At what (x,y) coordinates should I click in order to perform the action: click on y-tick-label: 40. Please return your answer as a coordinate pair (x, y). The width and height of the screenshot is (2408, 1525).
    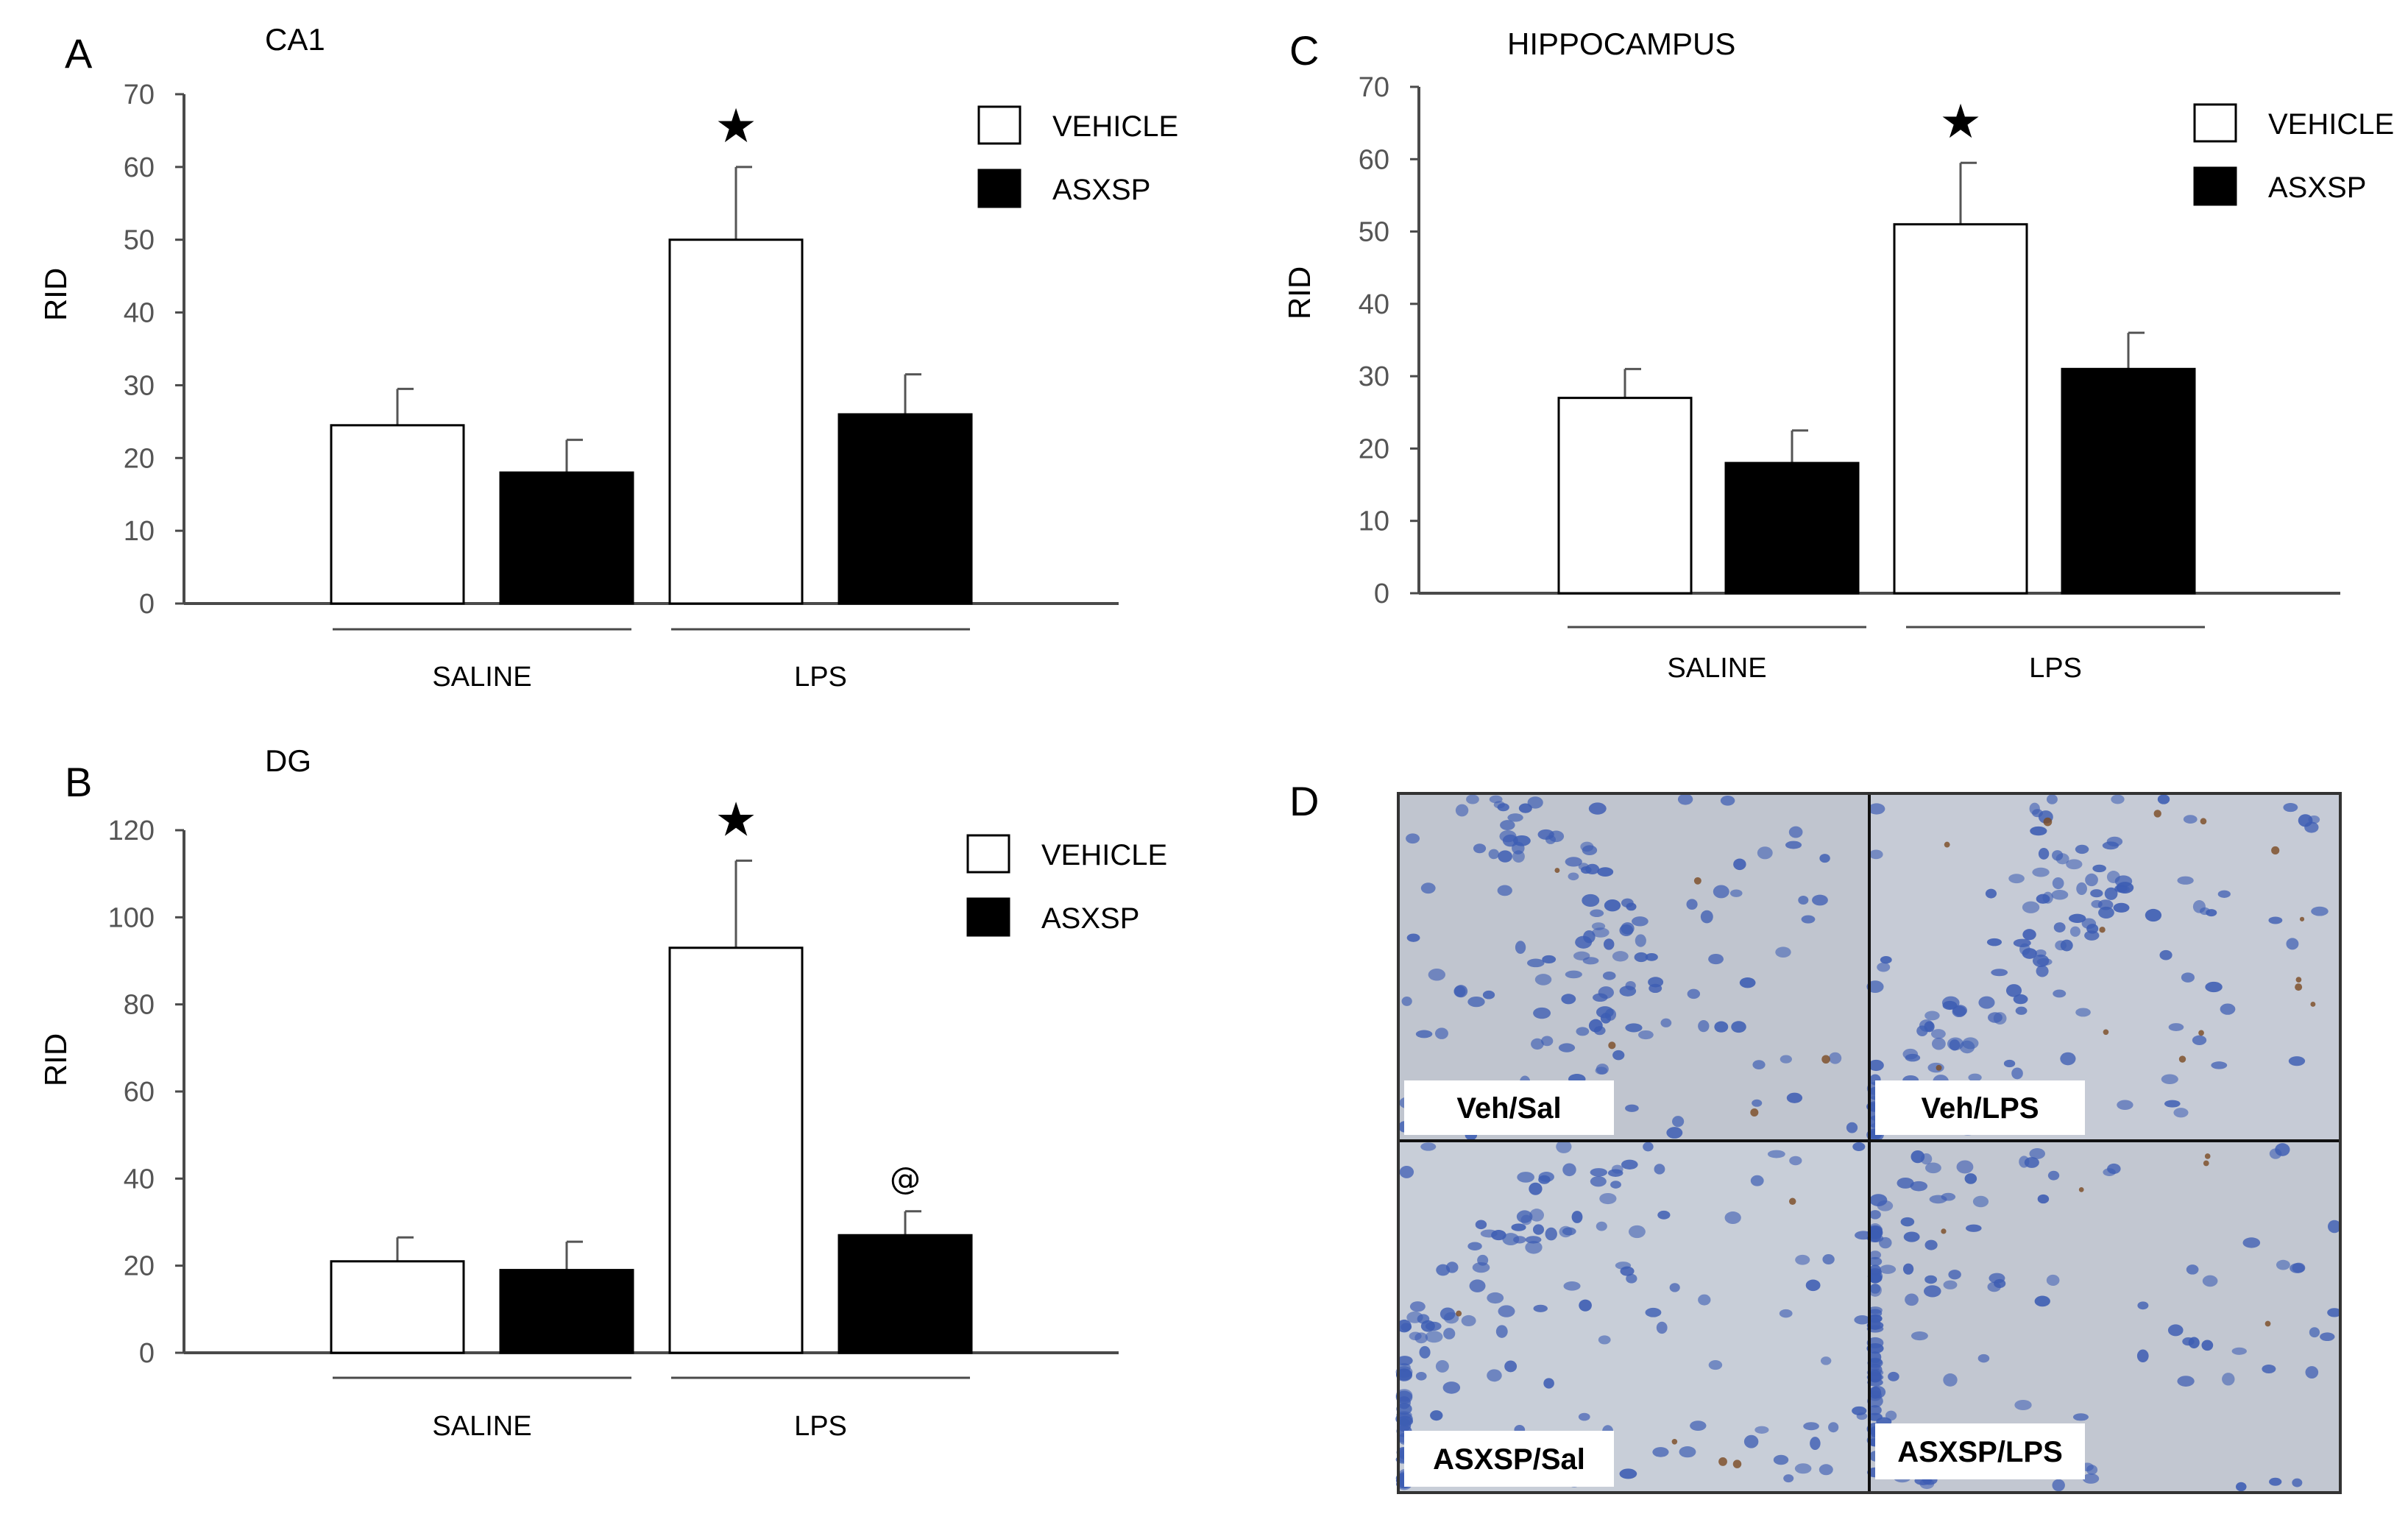
    Looking at the image, I should click on (1374, 304).